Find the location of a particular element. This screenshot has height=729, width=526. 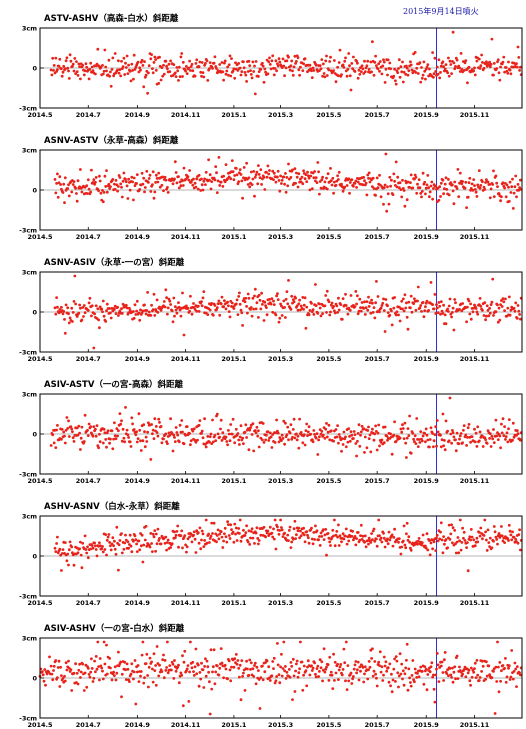

x-tick-label: 2014.5 is located at coordinates (40, 237).